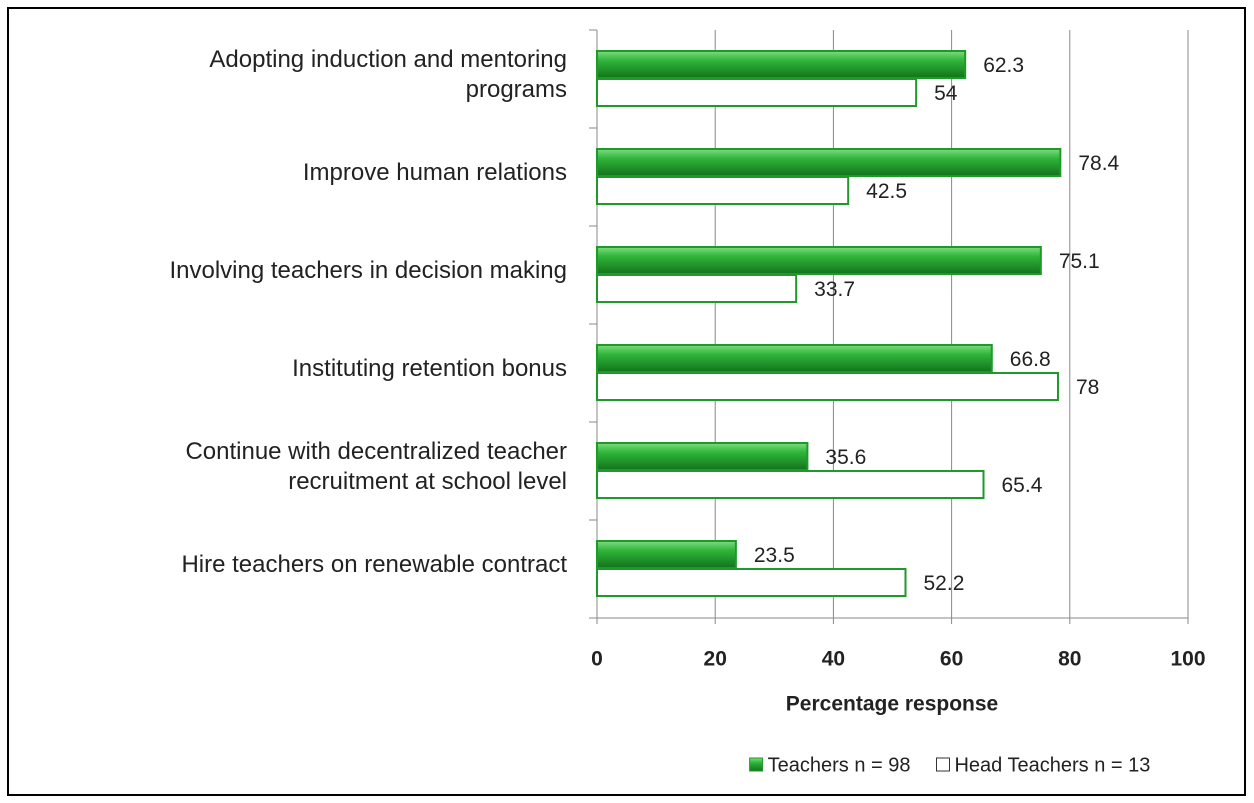 The width and height of the screenshot is (1254, 803). Describe the element at coordinates (774, 555) in the screenshot. I see `value-label: 23.5` at that location.